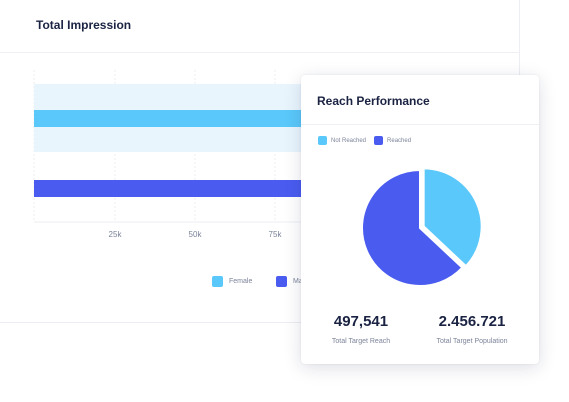 This screenshot has width=569, height=402. I want to click on stat-label: Total Target Reach, so click(361, 341).